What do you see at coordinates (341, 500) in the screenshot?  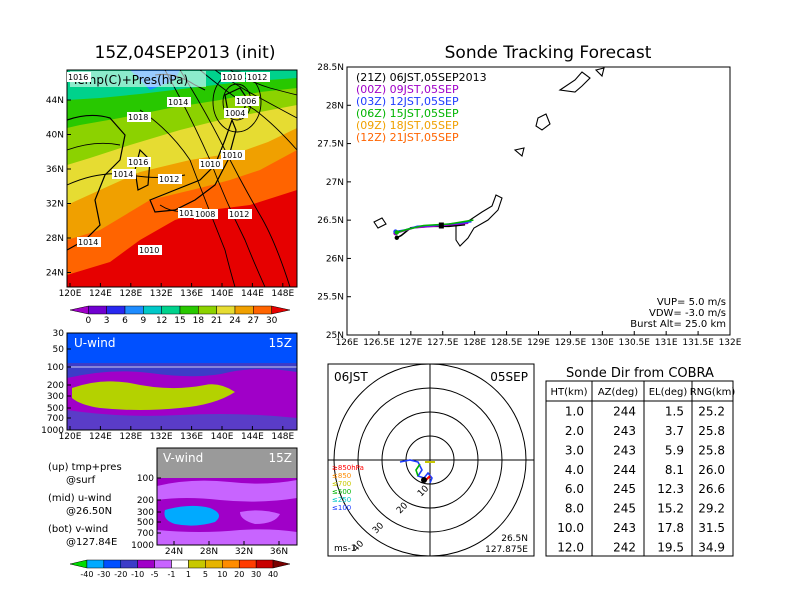 I see `level-legend-item: ≤250` at bounding box center [341, 500].